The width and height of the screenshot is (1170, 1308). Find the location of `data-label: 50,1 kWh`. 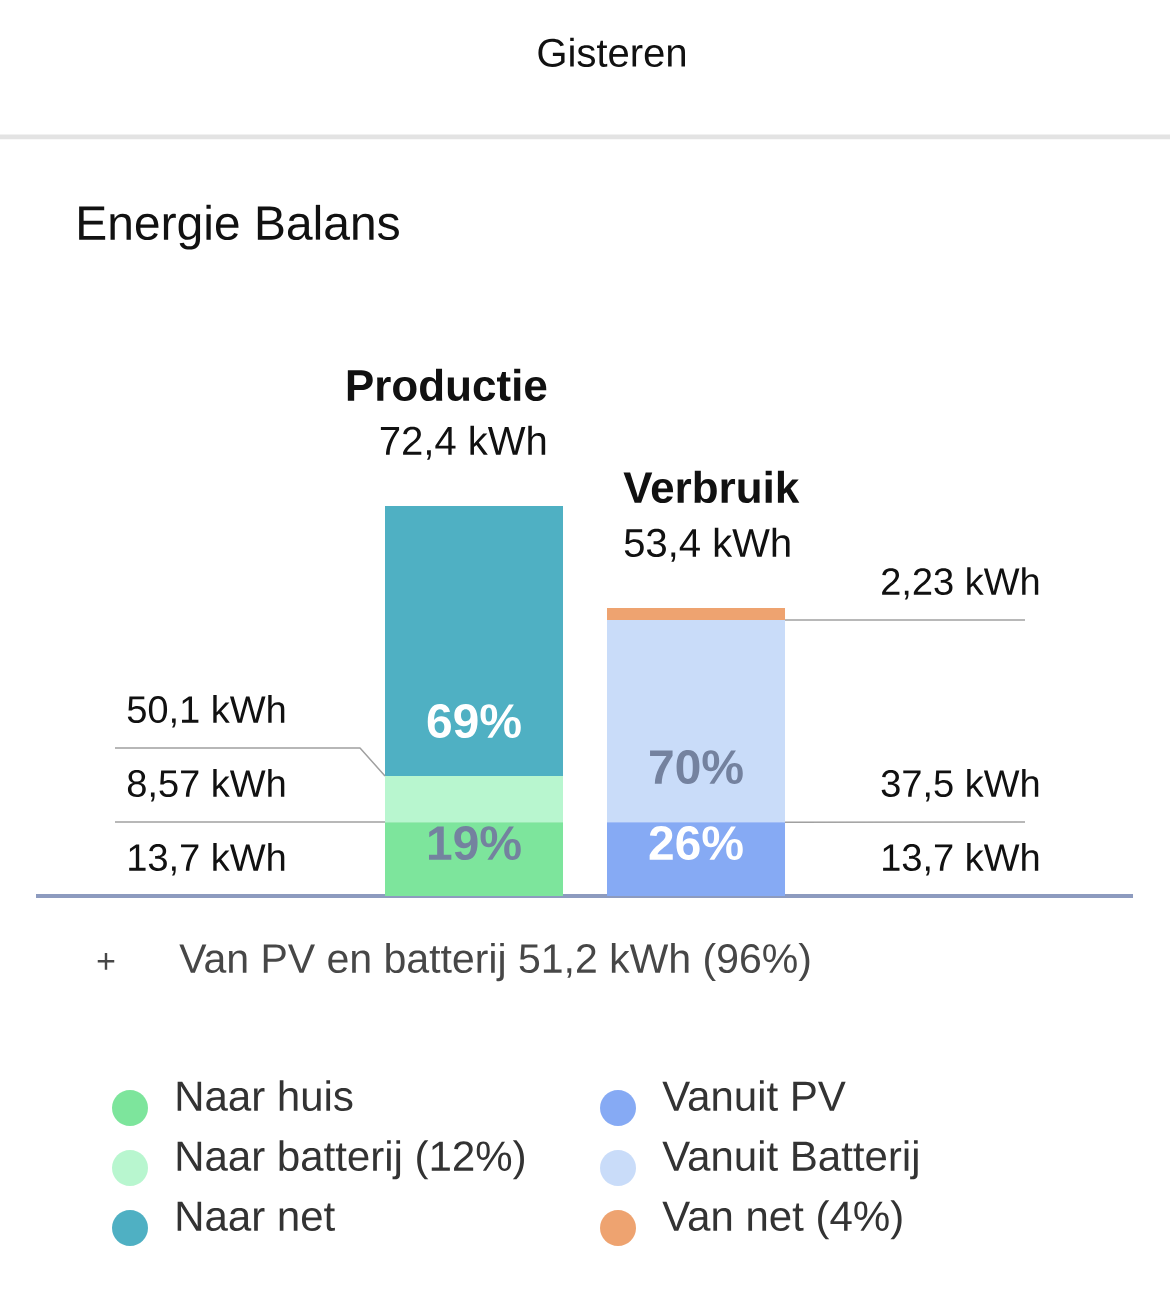

data-label: 50,1 kWh is located at coordinates (206, 711).